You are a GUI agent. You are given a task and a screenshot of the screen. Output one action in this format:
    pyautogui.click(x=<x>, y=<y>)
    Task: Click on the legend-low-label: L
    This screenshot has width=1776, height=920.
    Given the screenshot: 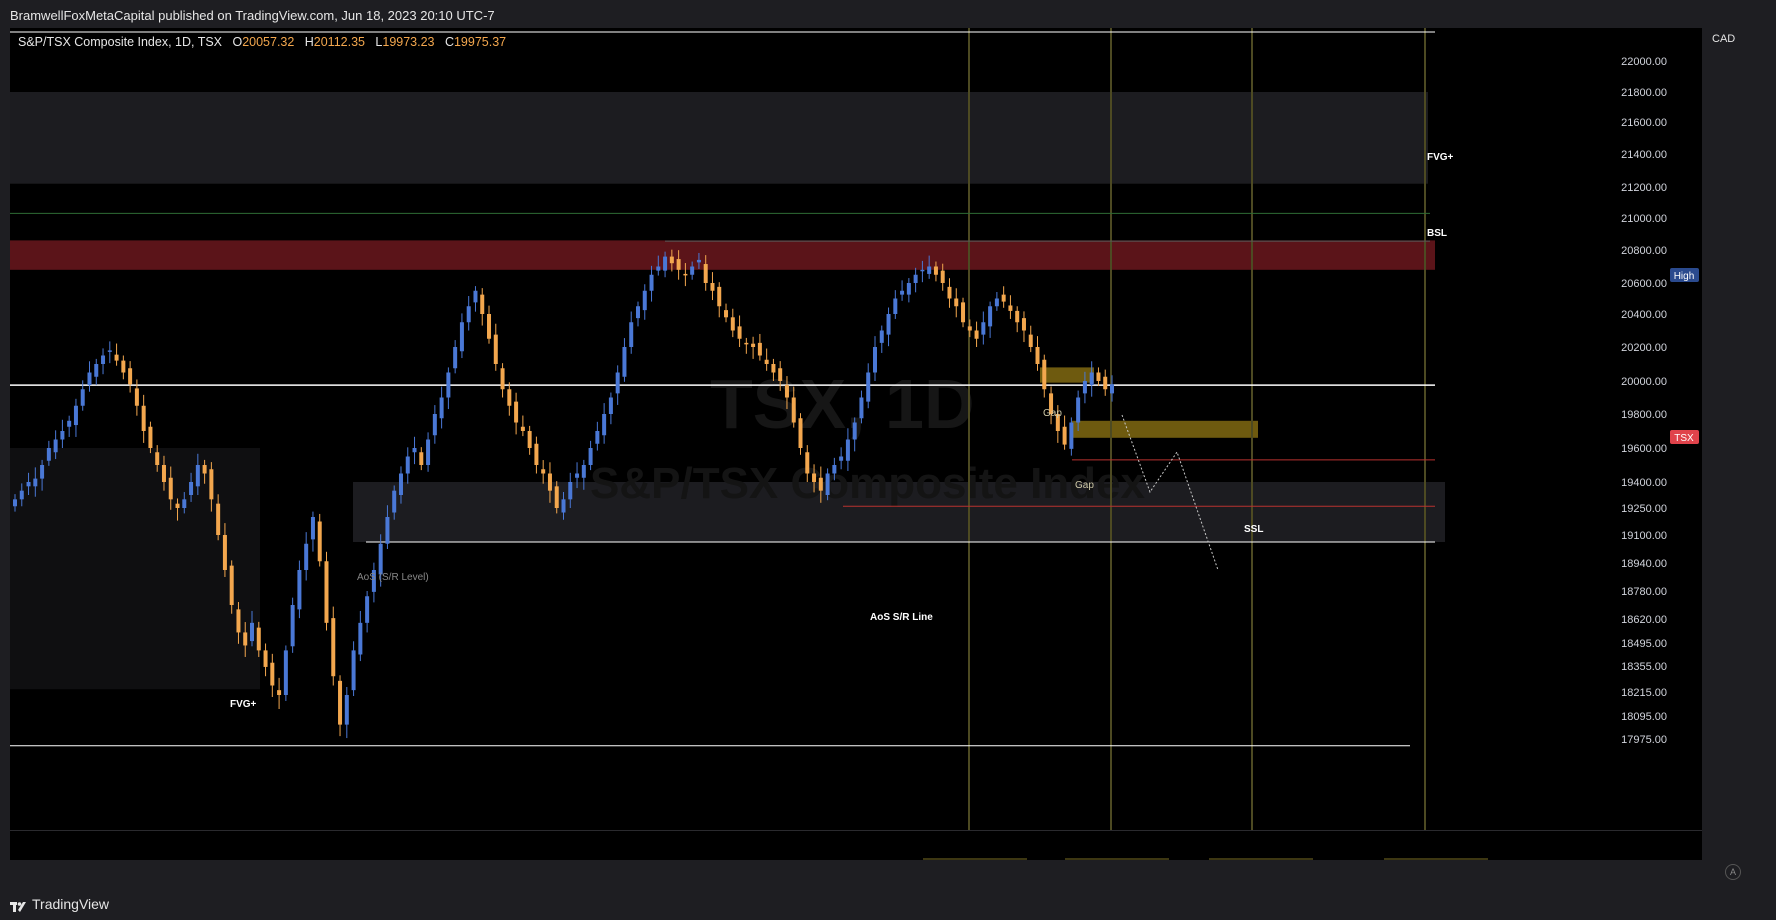 What is the action you would take?
    pyautogui.click(x=379, y=42)
    